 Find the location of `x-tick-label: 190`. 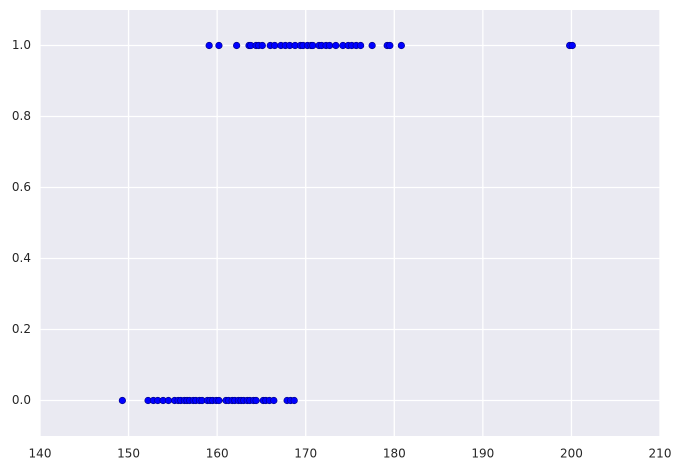

x-tick-label: 190 is located at coordinates (482, 454).